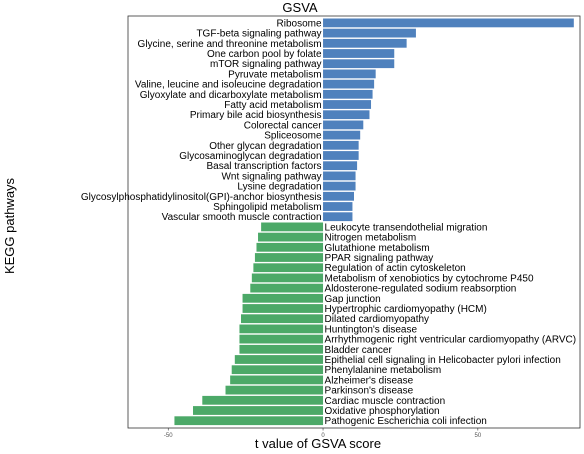 The height and width of the screenshot is (454, 584). I want to click on bar-label-39: Pathogenic Escherichia coli infection, so click(406, 421).